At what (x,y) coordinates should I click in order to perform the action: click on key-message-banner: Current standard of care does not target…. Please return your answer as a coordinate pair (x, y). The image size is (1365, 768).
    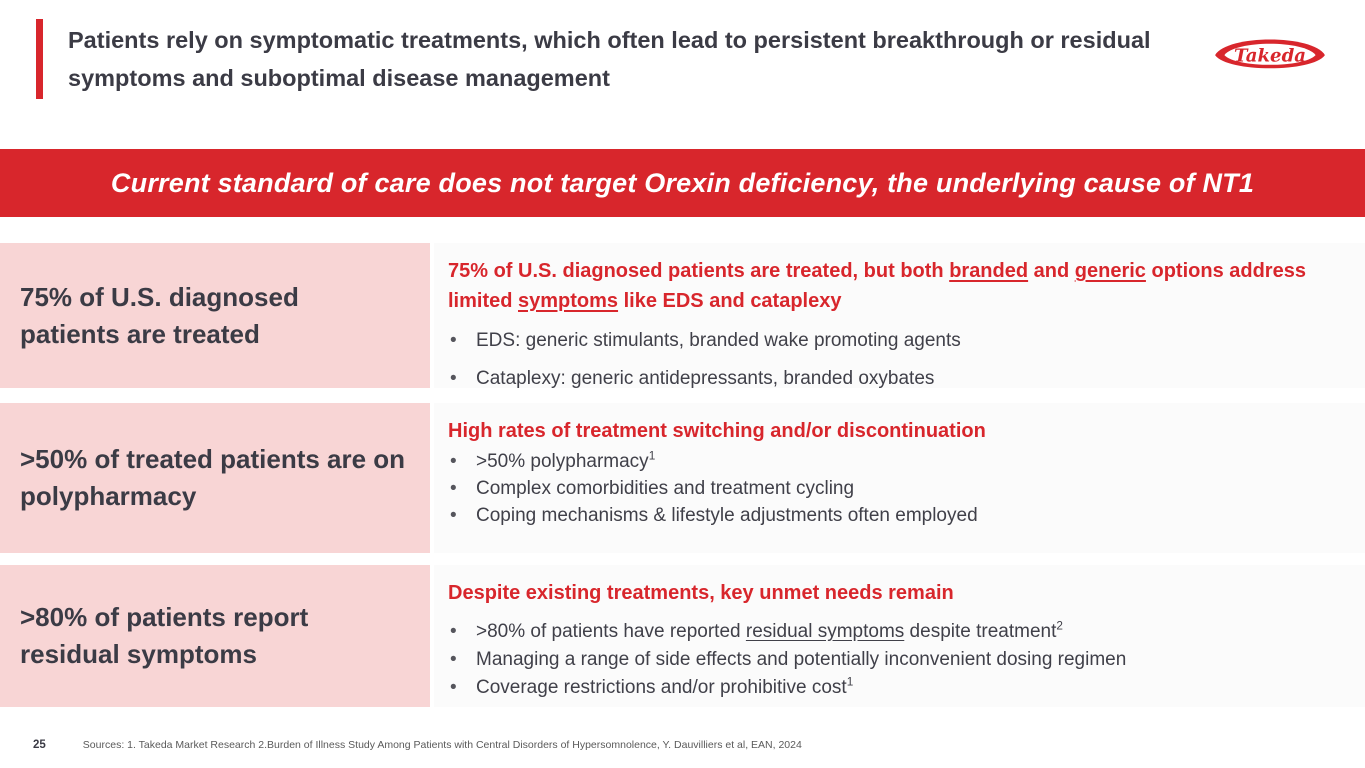
    Looking at the image, I should click on (682, 183).